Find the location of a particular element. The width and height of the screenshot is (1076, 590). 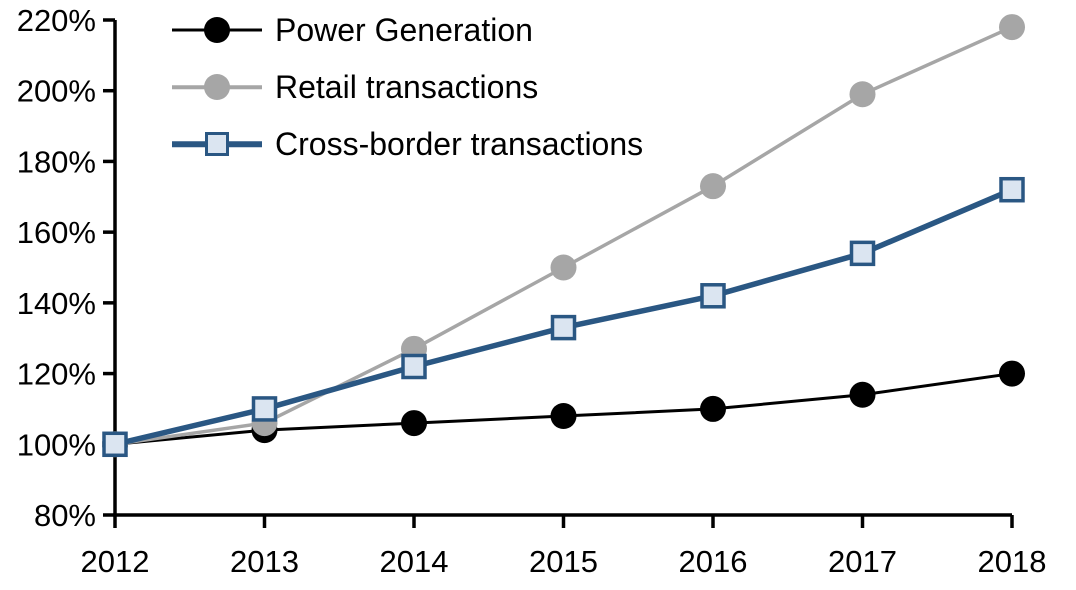

square-marker-icon is located at coordinates (217, 144).